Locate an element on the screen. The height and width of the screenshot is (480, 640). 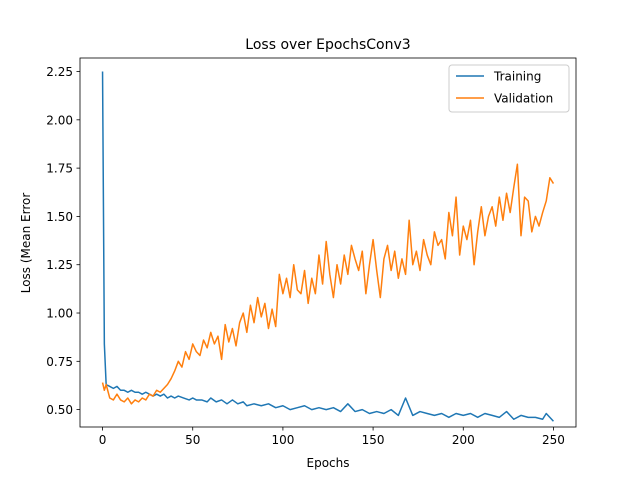
legend-label-training: Training is located at coordinates (517, 77).